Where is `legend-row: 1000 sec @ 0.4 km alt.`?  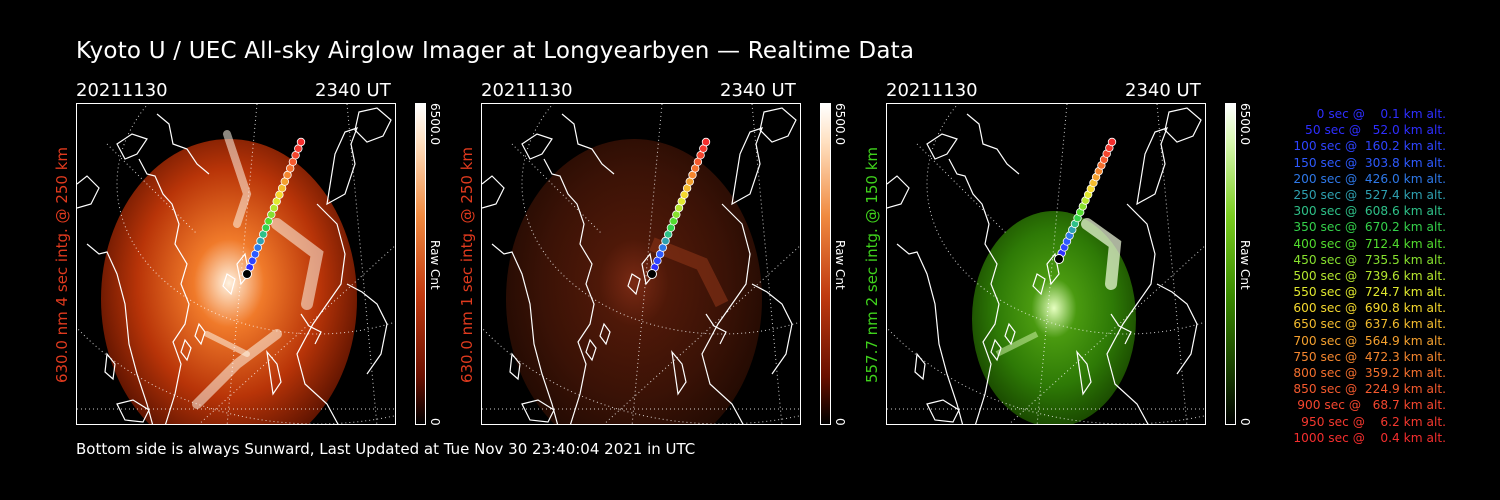 legend-row: 1000 sec @ 0.4 km alt. is located at coordinates (1369, 437).